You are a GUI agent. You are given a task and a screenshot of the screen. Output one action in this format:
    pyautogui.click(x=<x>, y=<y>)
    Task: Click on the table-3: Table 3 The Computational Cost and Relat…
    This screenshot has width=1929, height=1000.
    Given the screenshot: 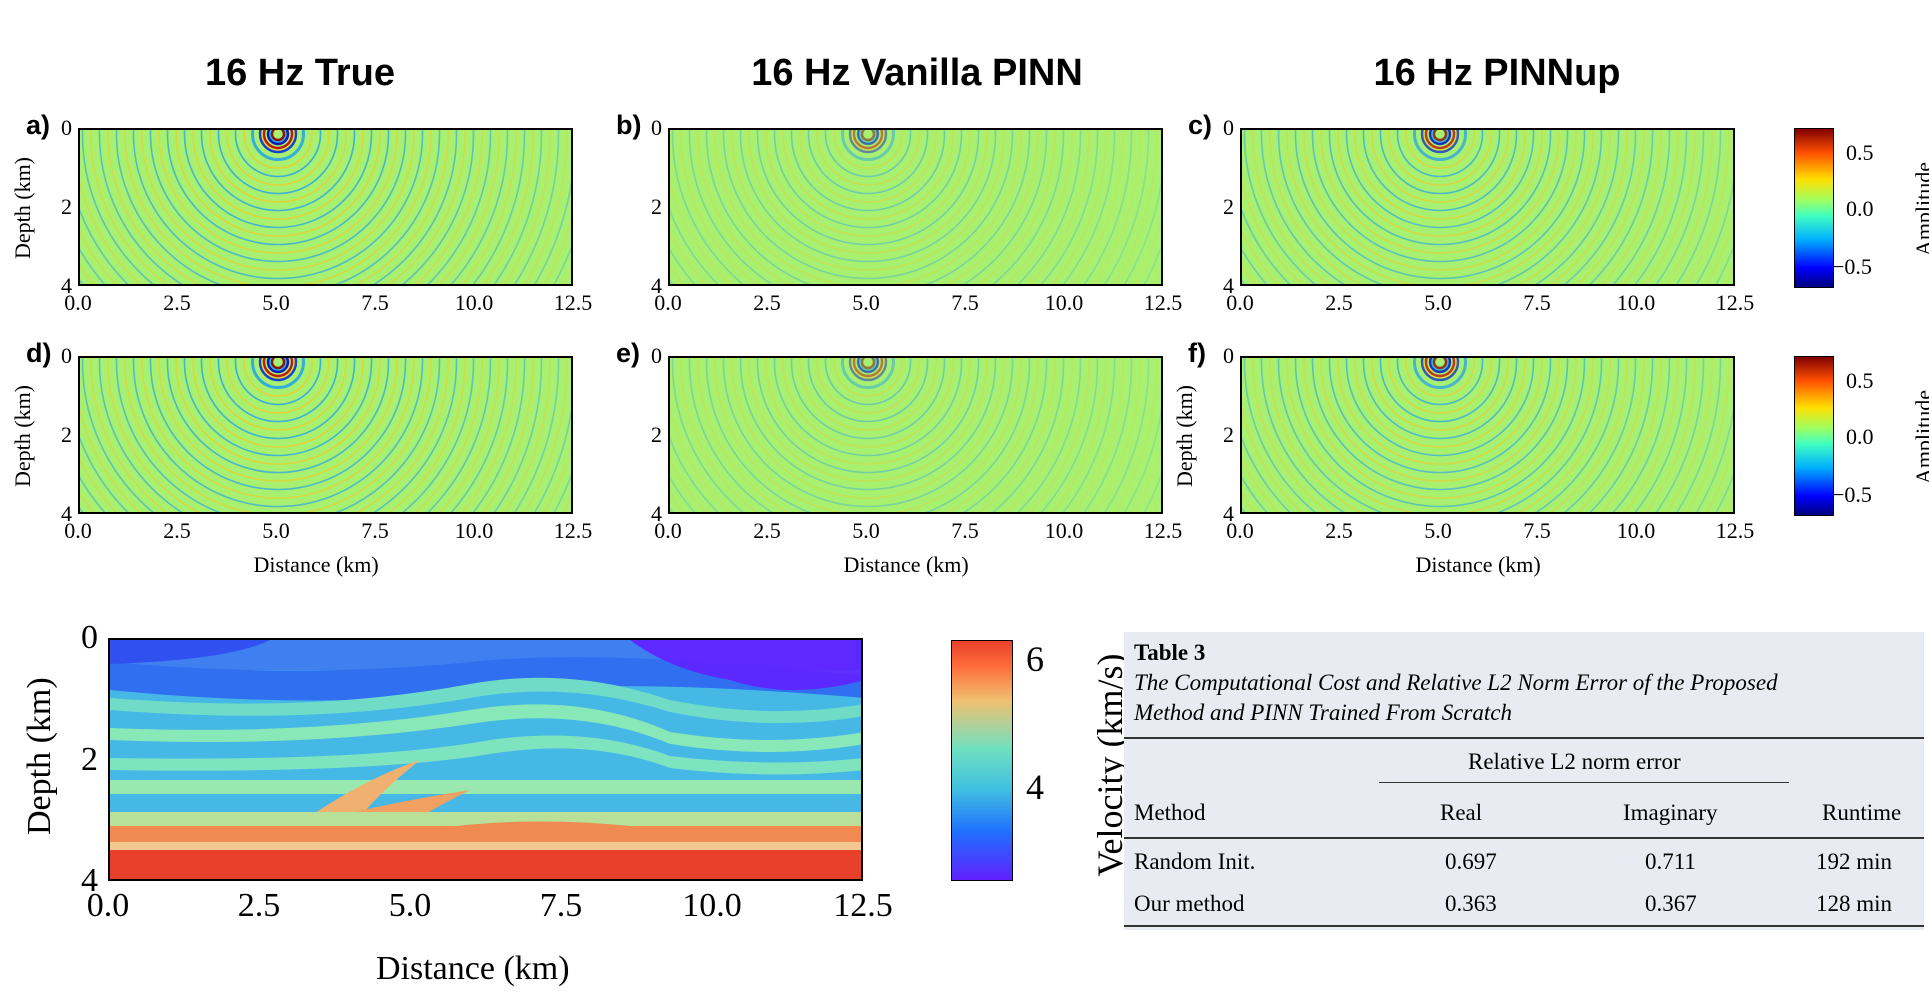 What is the action you would take?
    pyautogui.click(x=1524, y=781)
    